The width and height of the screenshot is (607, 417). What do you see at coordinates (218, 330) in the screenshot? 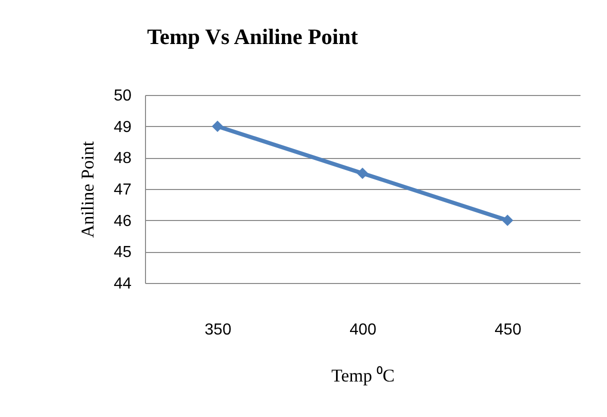
I see `x-tick-label: 350` at bounding box center [218, 330].